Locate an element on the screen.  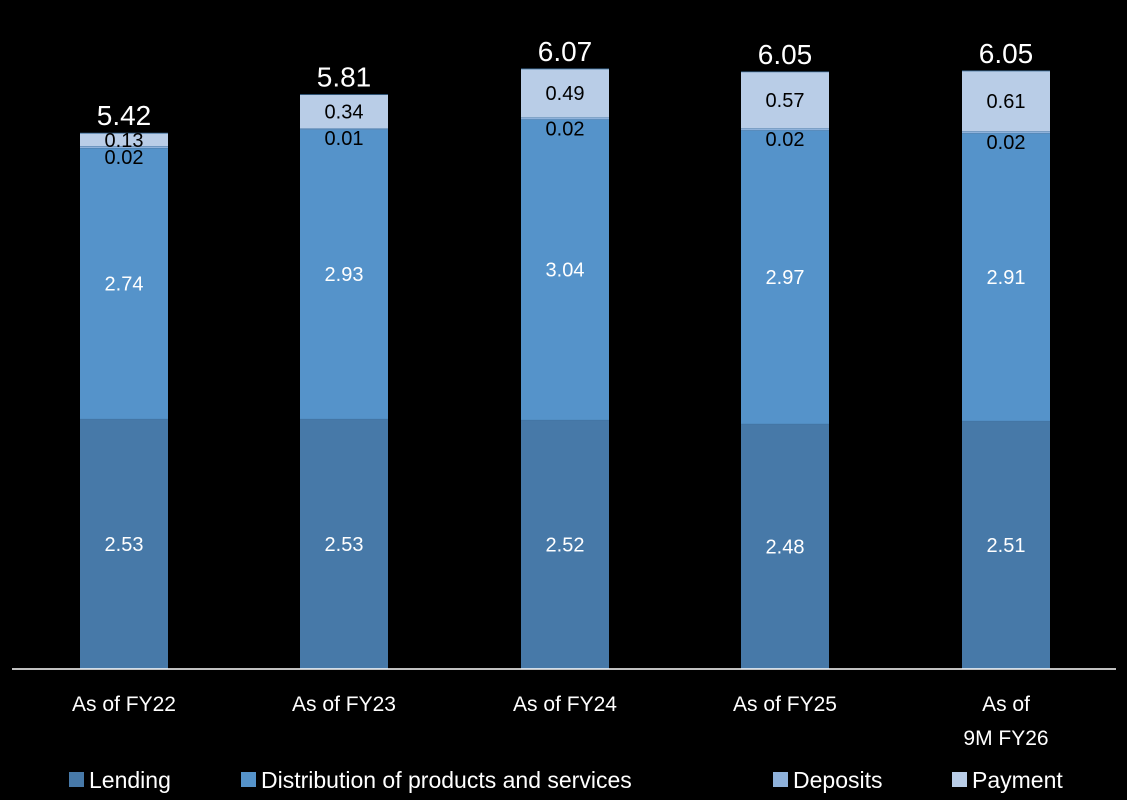
x-tick-label: As of FY25 is located at coordinates (785, 704).